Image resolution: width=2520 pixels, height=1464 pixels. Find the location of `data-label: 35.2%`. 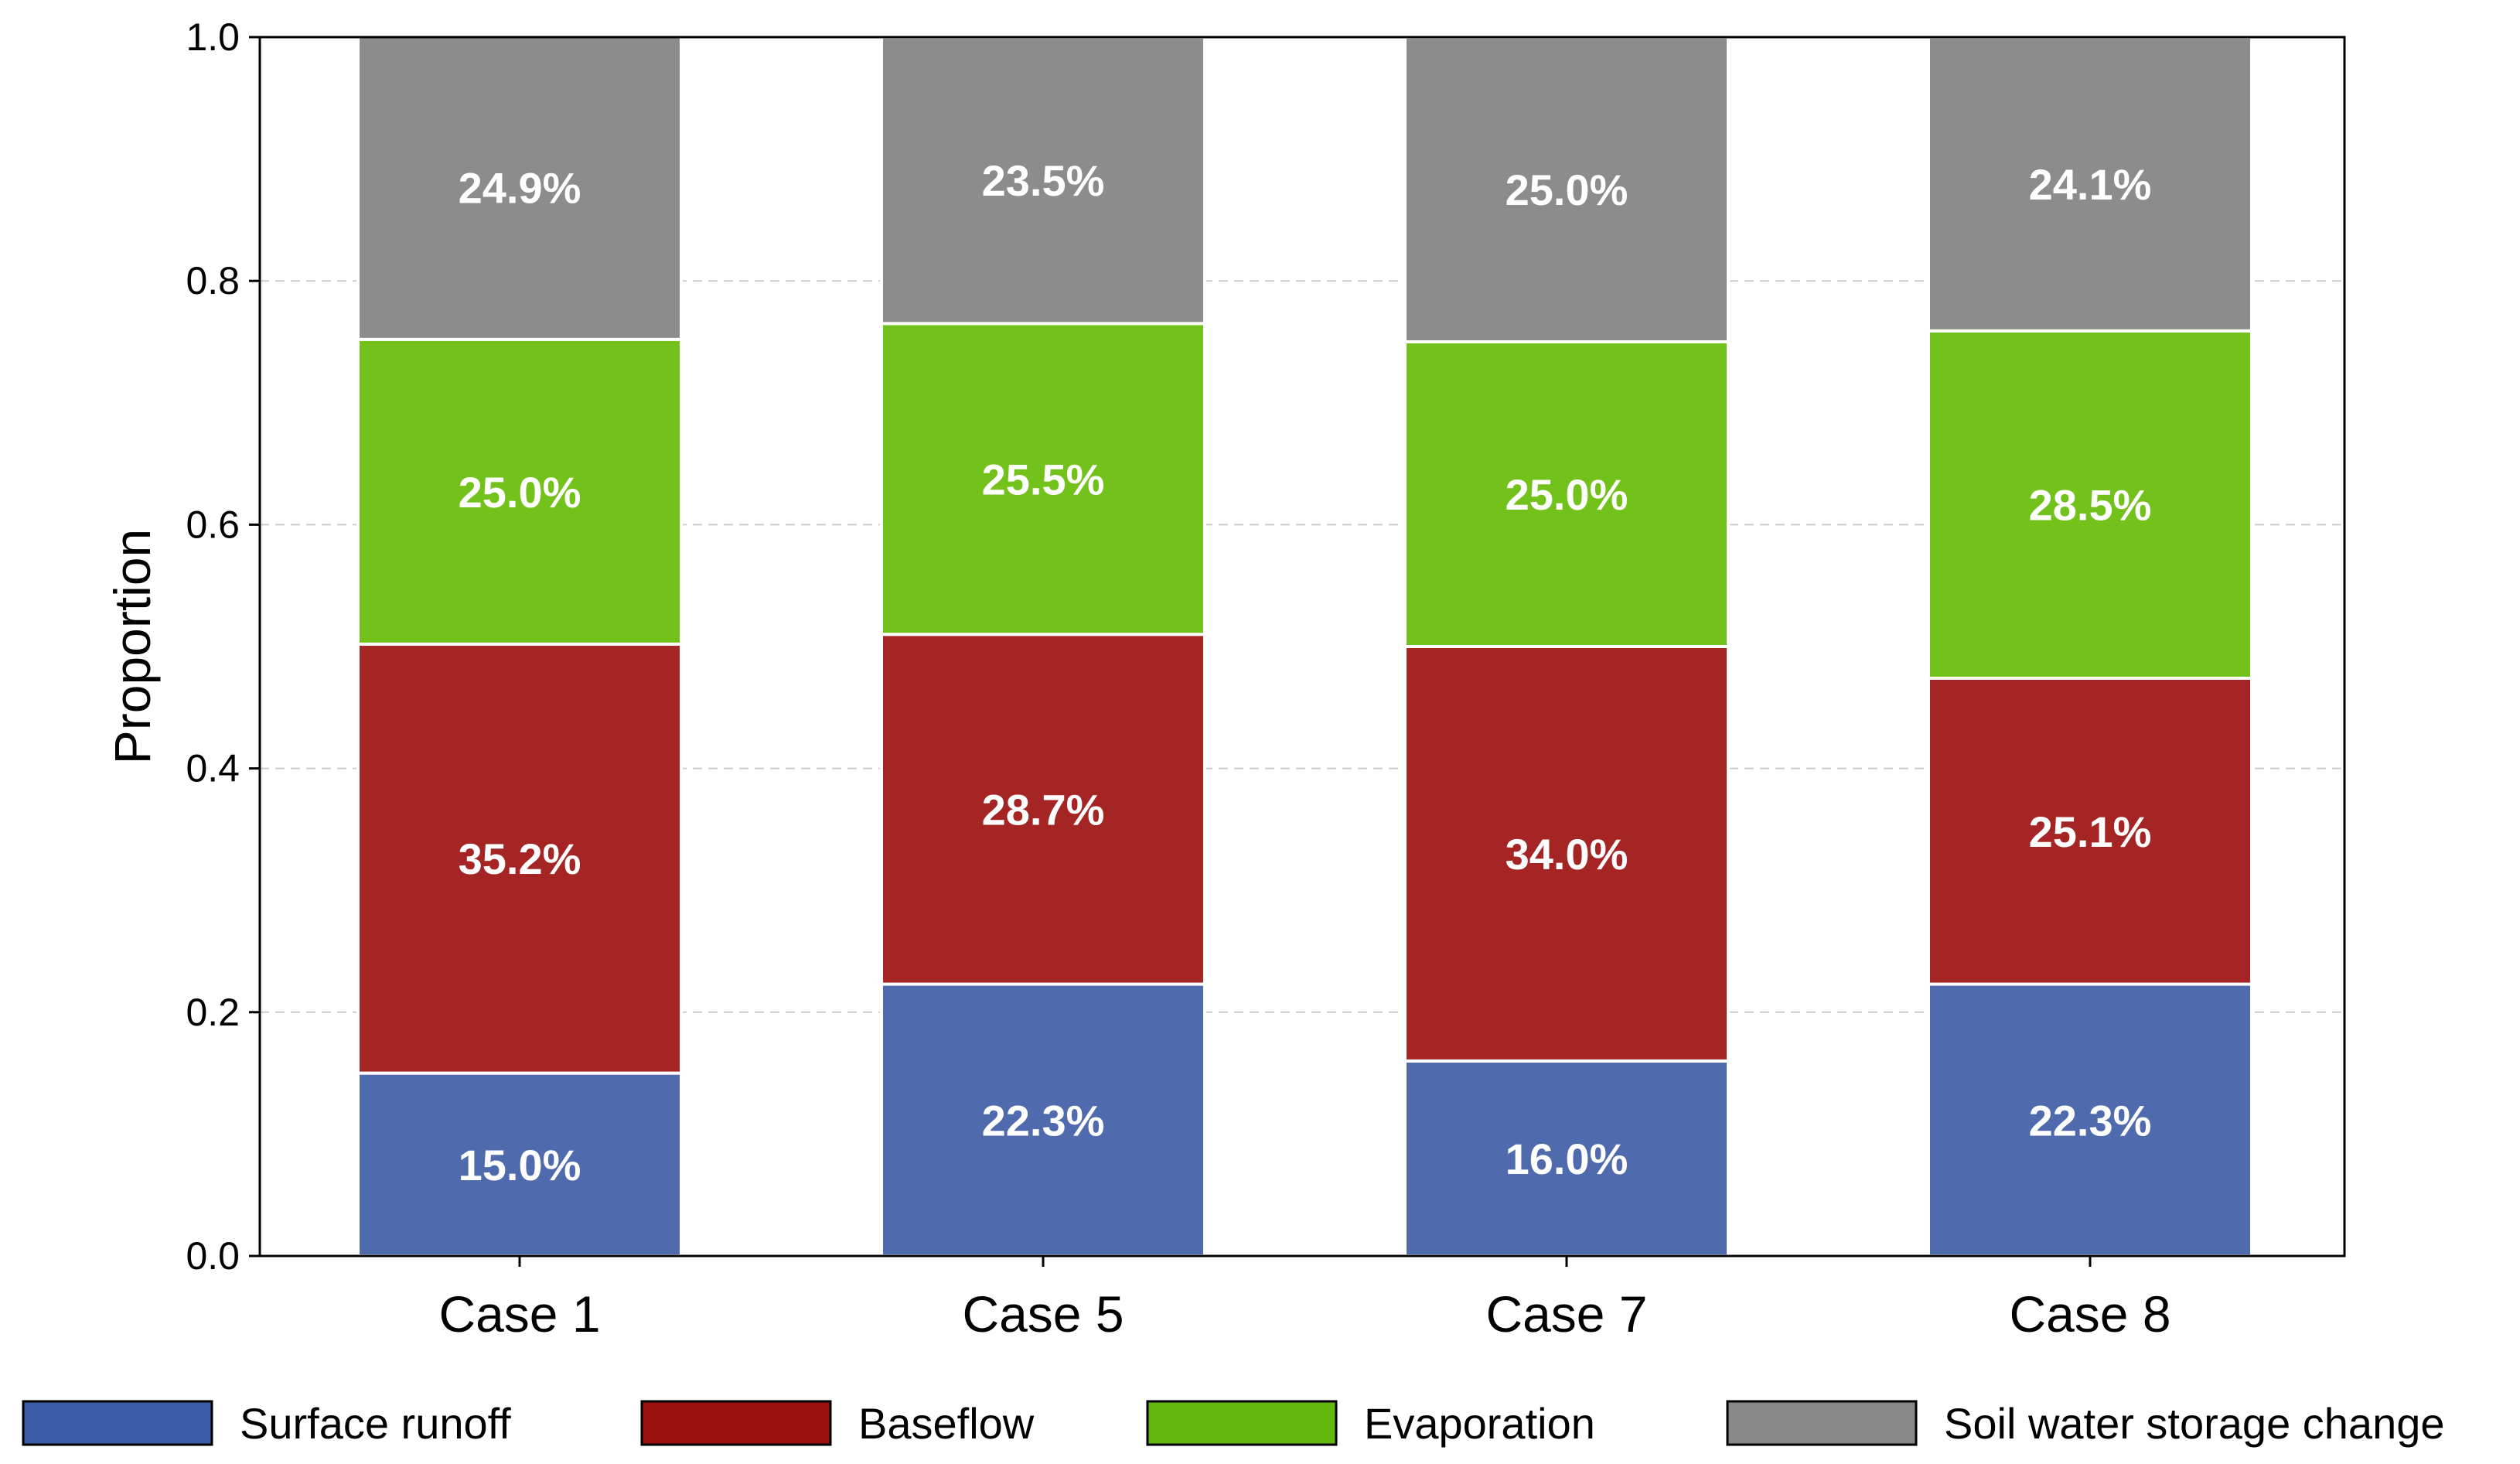

data-label: 35.2% is located at coordinates (520, 858).